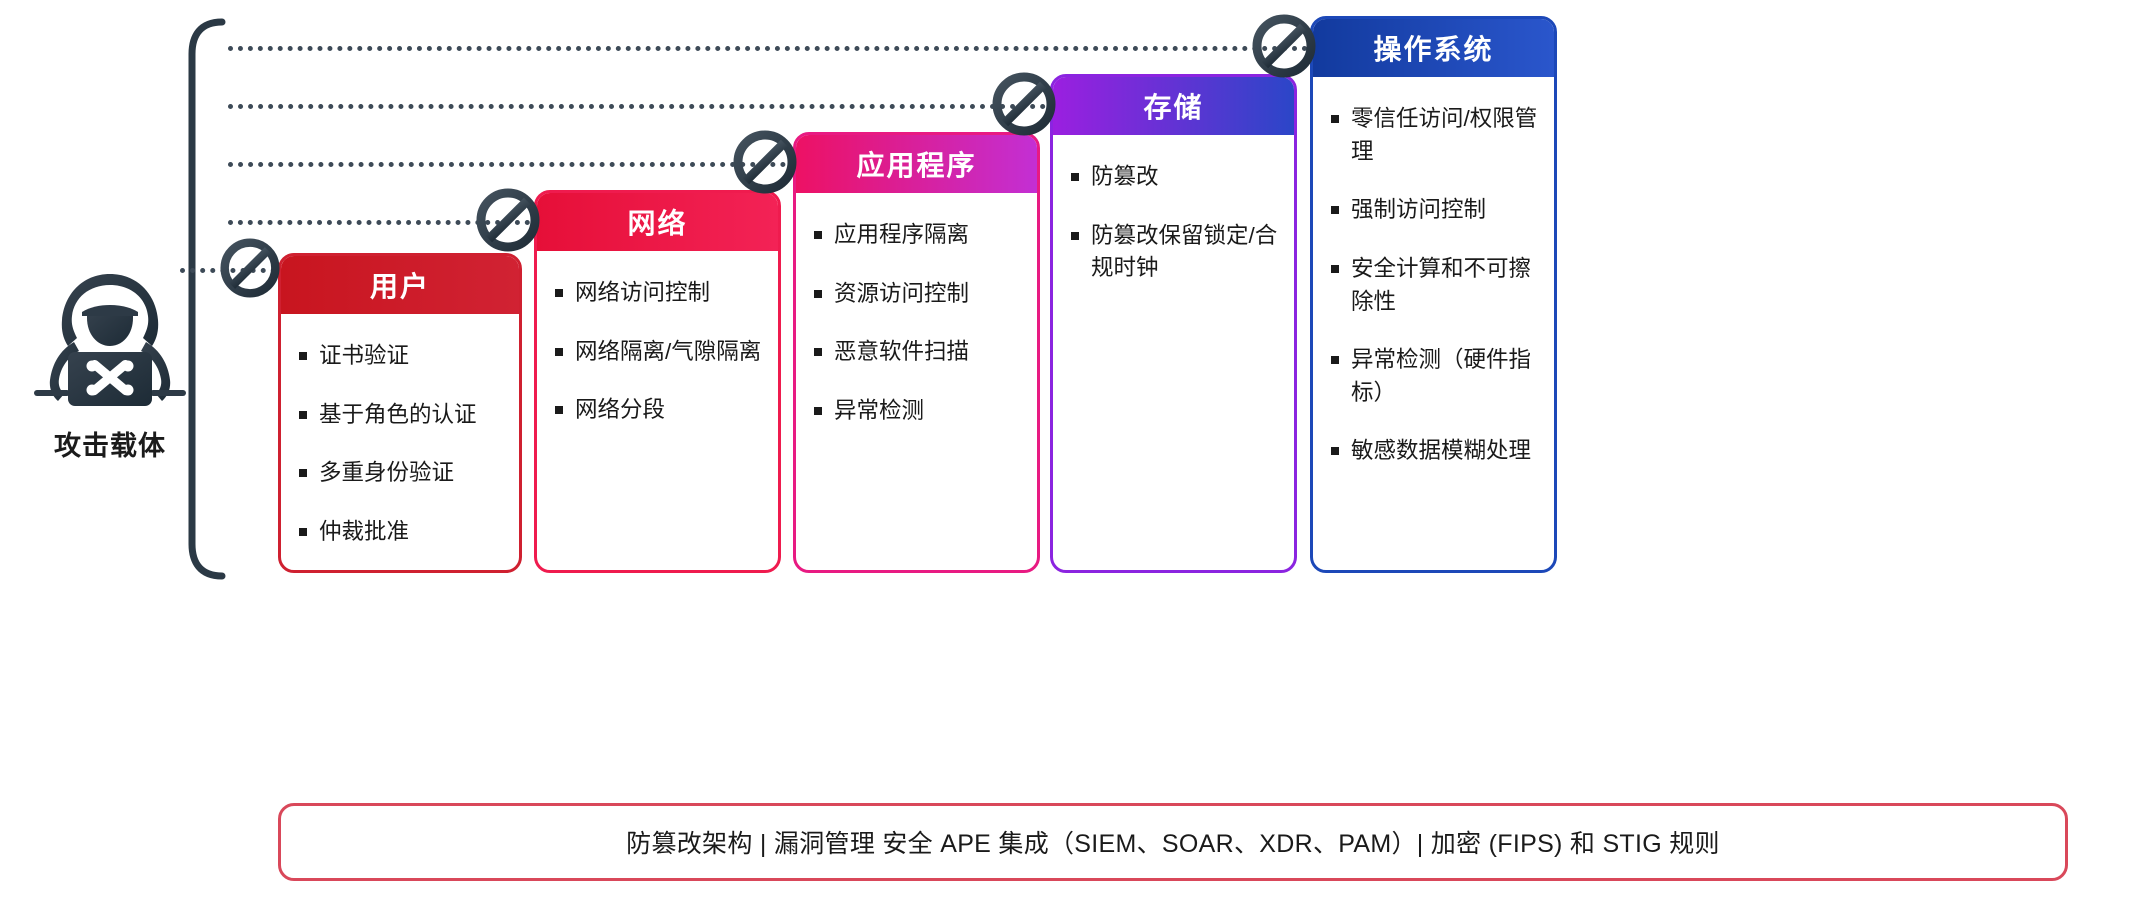  Describe the element at coordinates (659, 410) in the screenshot. I see `list-item: 网络分段` at that location.